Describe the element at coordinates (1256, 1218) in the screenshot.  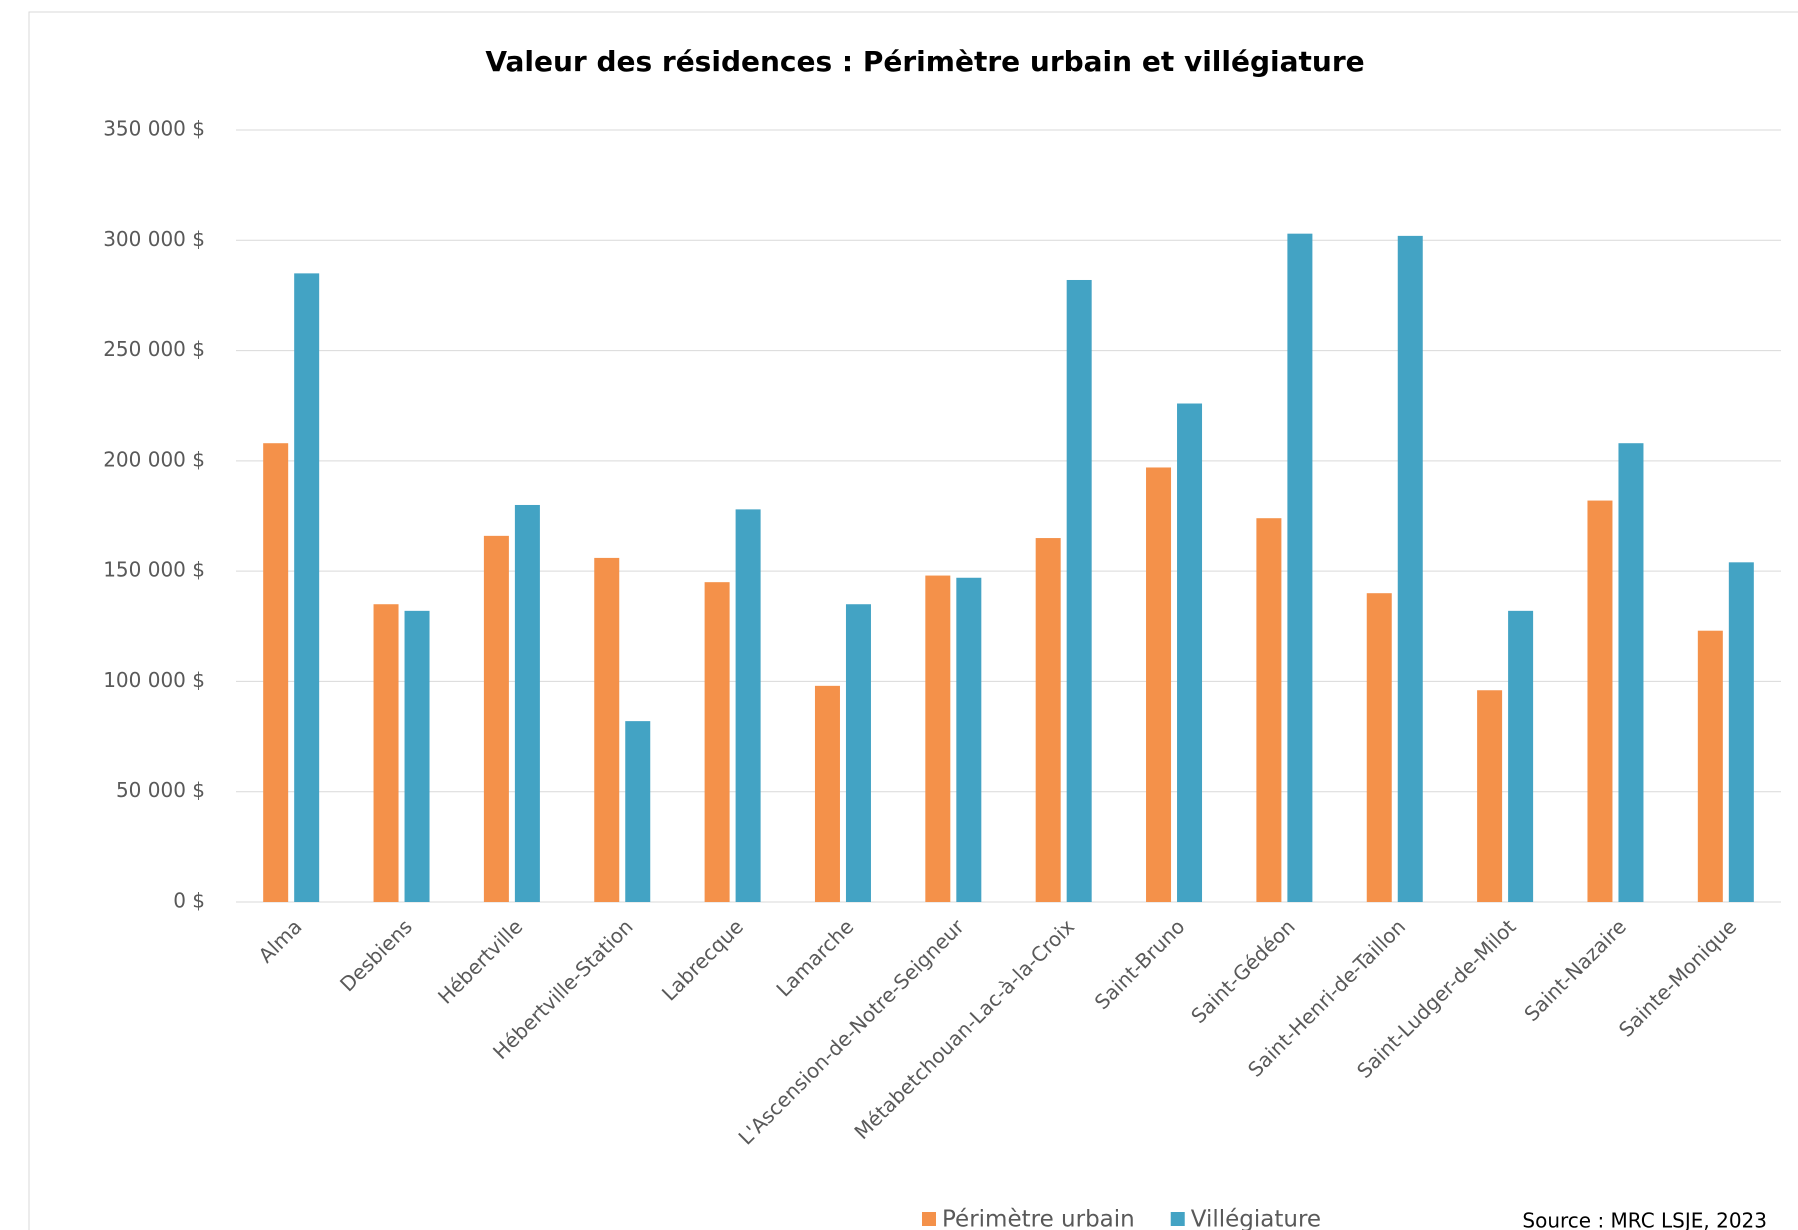
I see `legend-label: Villégiature` at that location.